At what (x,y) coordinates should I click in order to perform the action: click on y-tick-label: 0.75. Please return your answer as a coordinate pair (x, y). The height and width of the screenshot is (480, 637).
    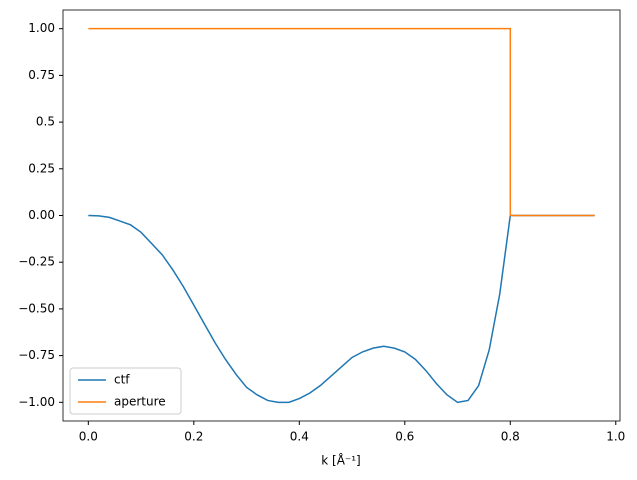
    Looking at the image, I should click on (41, 75).